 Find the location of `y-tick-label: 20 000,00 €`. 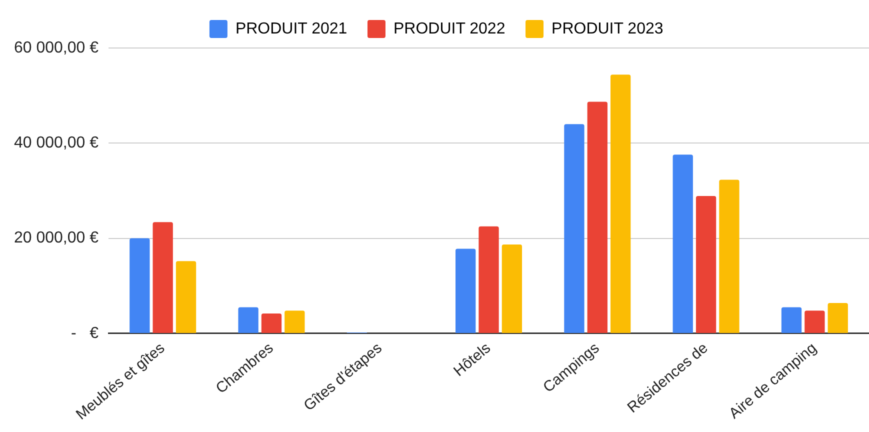

y-tick-label: 20 000,00 € is located at coordinates (56, 238).